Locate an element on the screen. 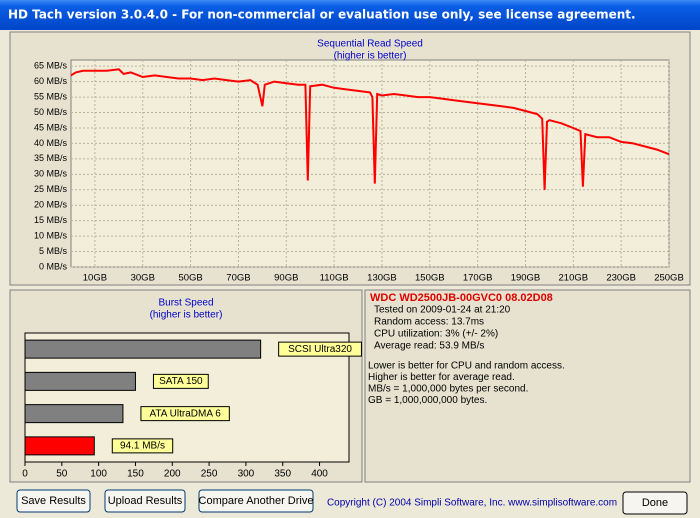 The image size is (700, 518). y-tick-label: 50 MB/s is located at coordinates (51, 112).